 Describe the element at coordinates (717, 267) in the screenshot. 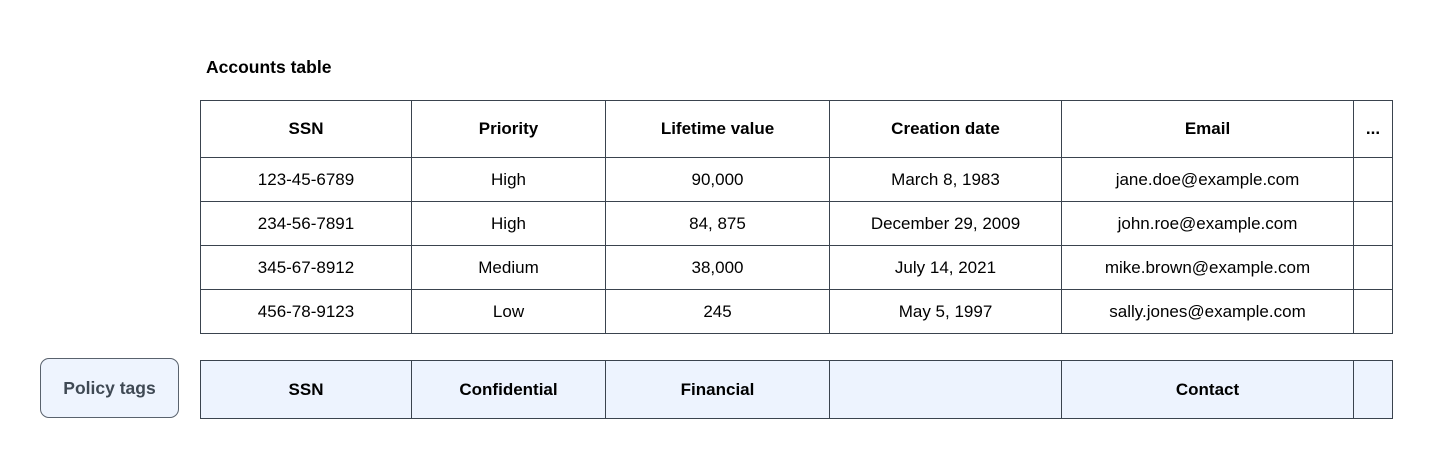

I see `cell-lifetime-value: 38,000` at that location.